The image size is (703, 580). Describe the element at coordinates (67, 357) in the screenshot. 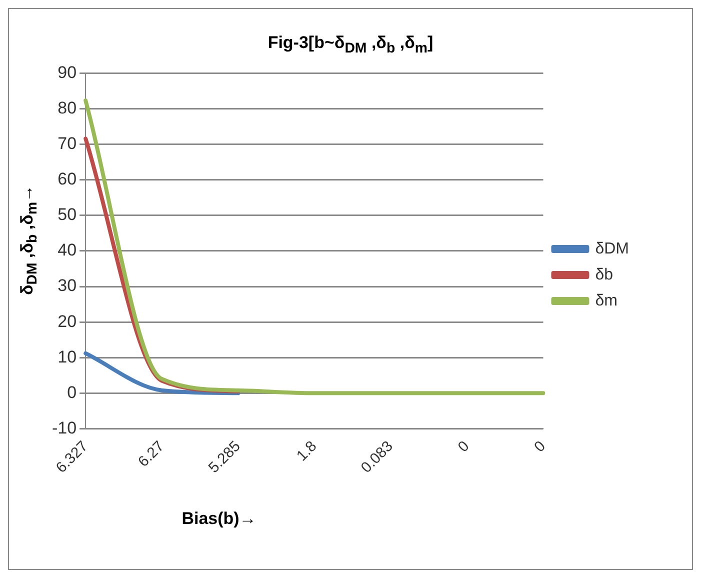

I see `y-tick-label: 10` at that location.